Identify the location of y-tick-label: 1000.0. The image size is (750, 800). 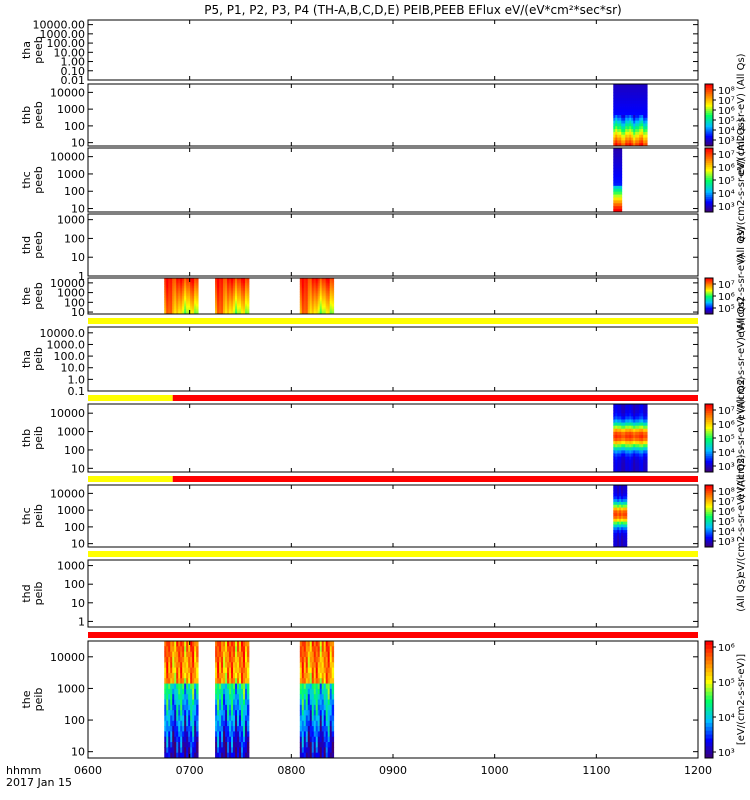
(66, 344).